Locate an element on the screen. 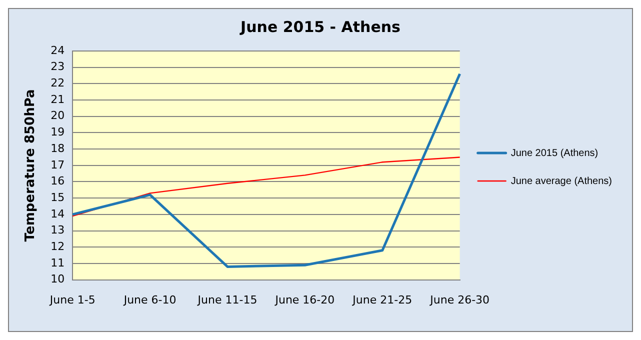 The height and width of the screenshot is (340, 641). y-tick-label: 23 is located at coordinates (57, 67).